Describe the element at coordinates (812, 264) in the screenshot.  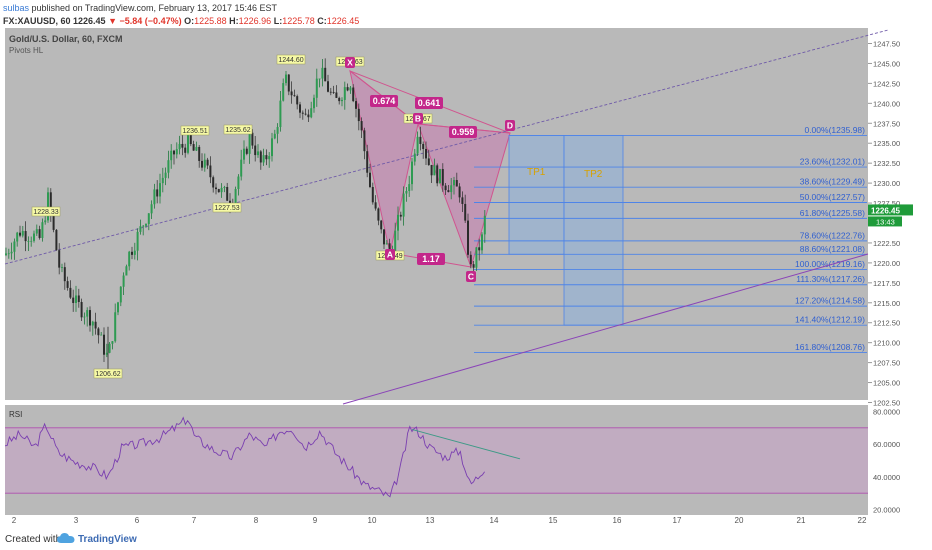
I see `fib-ratio: 100.00%` at that location.